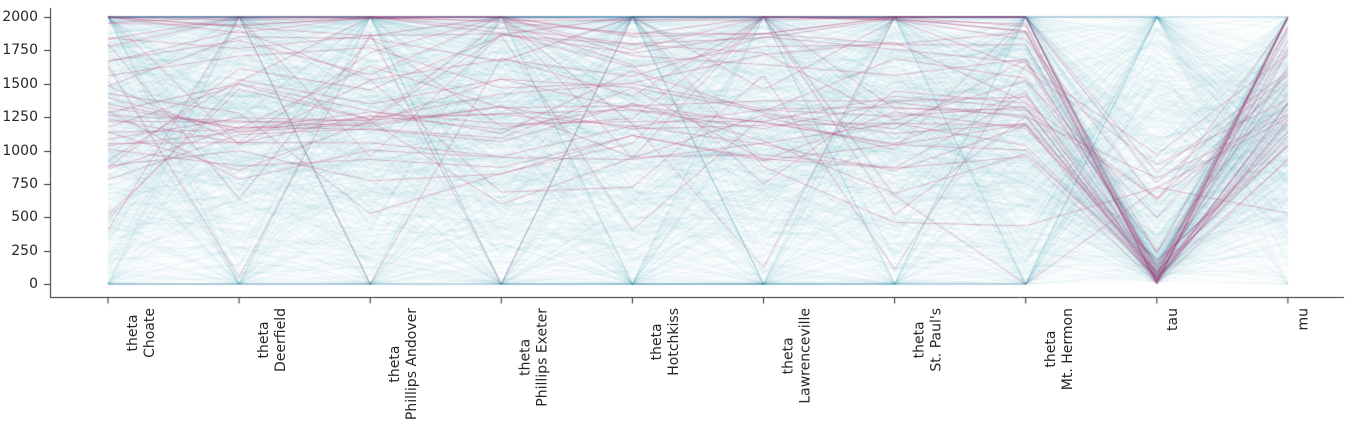 Image resolution: width=1350 pixels, height=429 pixels. I want to click on y-tick-label-750: 750, so click(24, 183).